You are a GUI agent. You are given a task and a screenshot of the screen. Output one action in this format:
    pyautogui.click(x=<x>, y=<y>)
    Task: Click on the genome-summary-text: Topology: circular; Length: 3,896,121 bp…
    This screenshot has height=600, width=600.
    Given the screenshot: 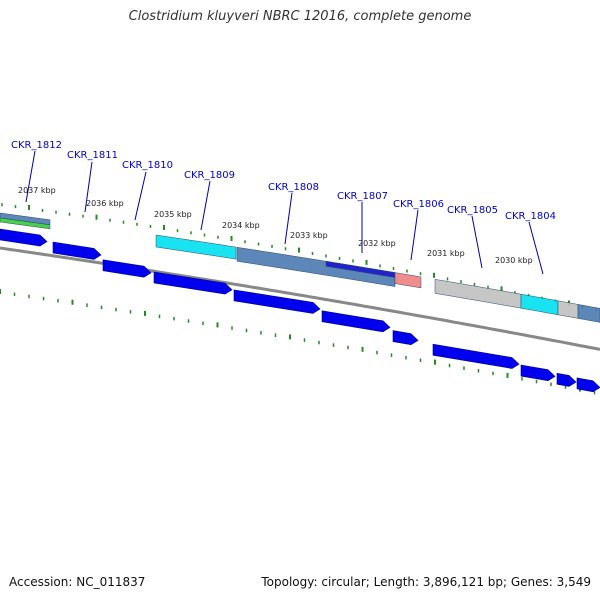 What is the action you would take?
    pyautogui.click(x=426, y=582)
    